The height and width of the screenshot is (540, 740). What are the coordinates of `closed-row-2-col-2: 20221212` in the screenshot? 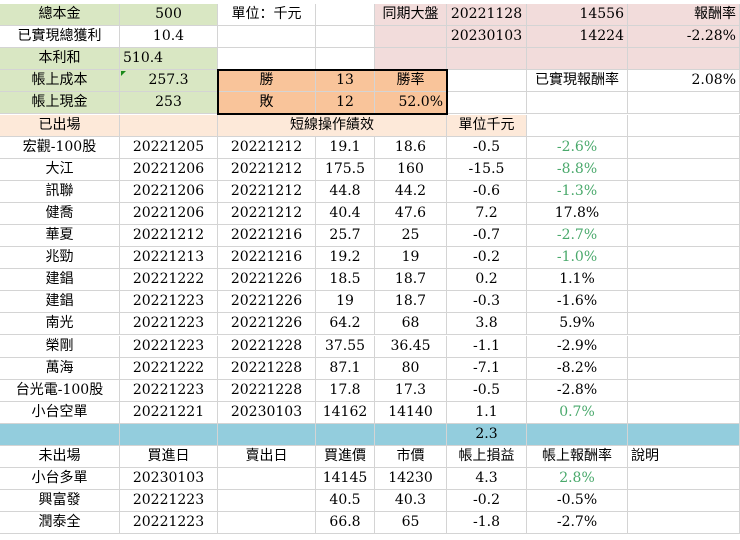 It's located at (267, 192).